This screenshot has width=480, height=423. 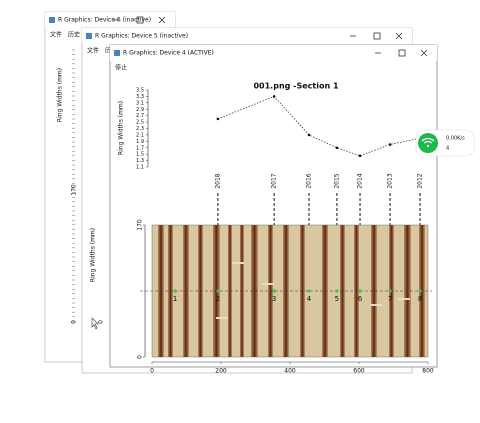 What do you see at coordinates (390, 180) in the screenshot?
I see `year-label: 2013` at bounding box center [390, 180].